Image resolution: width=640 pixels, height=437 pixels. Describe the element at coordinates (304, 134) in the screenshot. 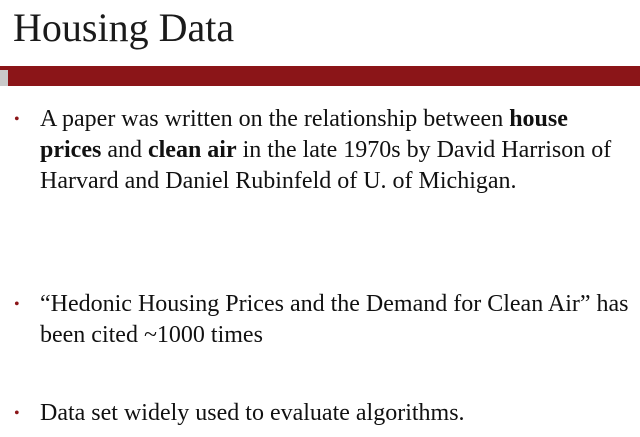

I see `emphasis-house-prices: house prices` at that location.